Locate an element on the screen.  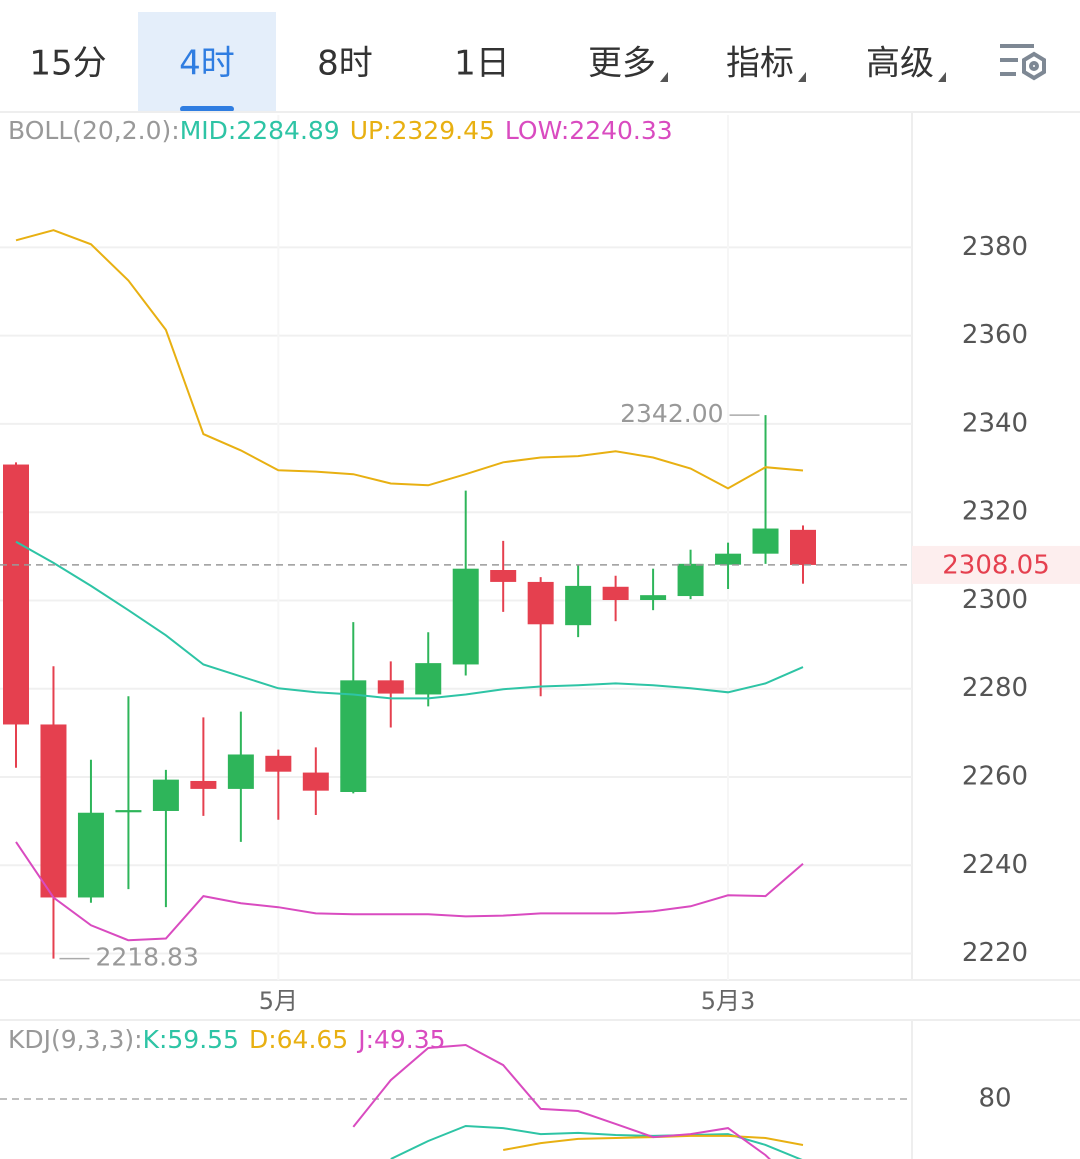
active-tab-bg is located at coordinates (207, 62).